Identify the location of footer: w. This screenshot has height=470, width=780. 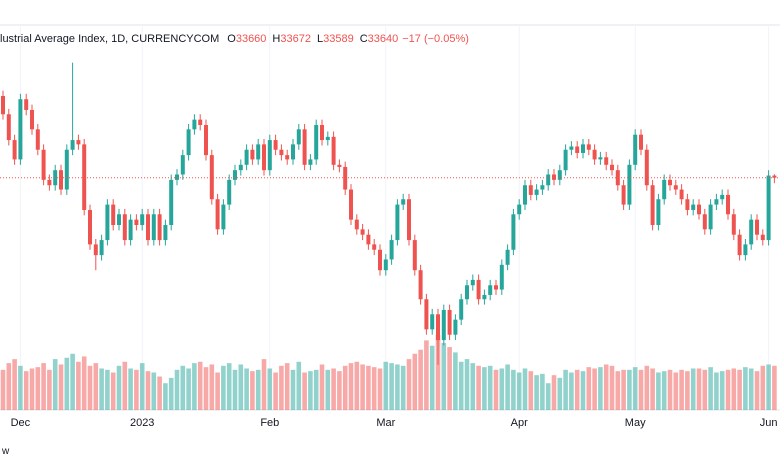
(6, 451).